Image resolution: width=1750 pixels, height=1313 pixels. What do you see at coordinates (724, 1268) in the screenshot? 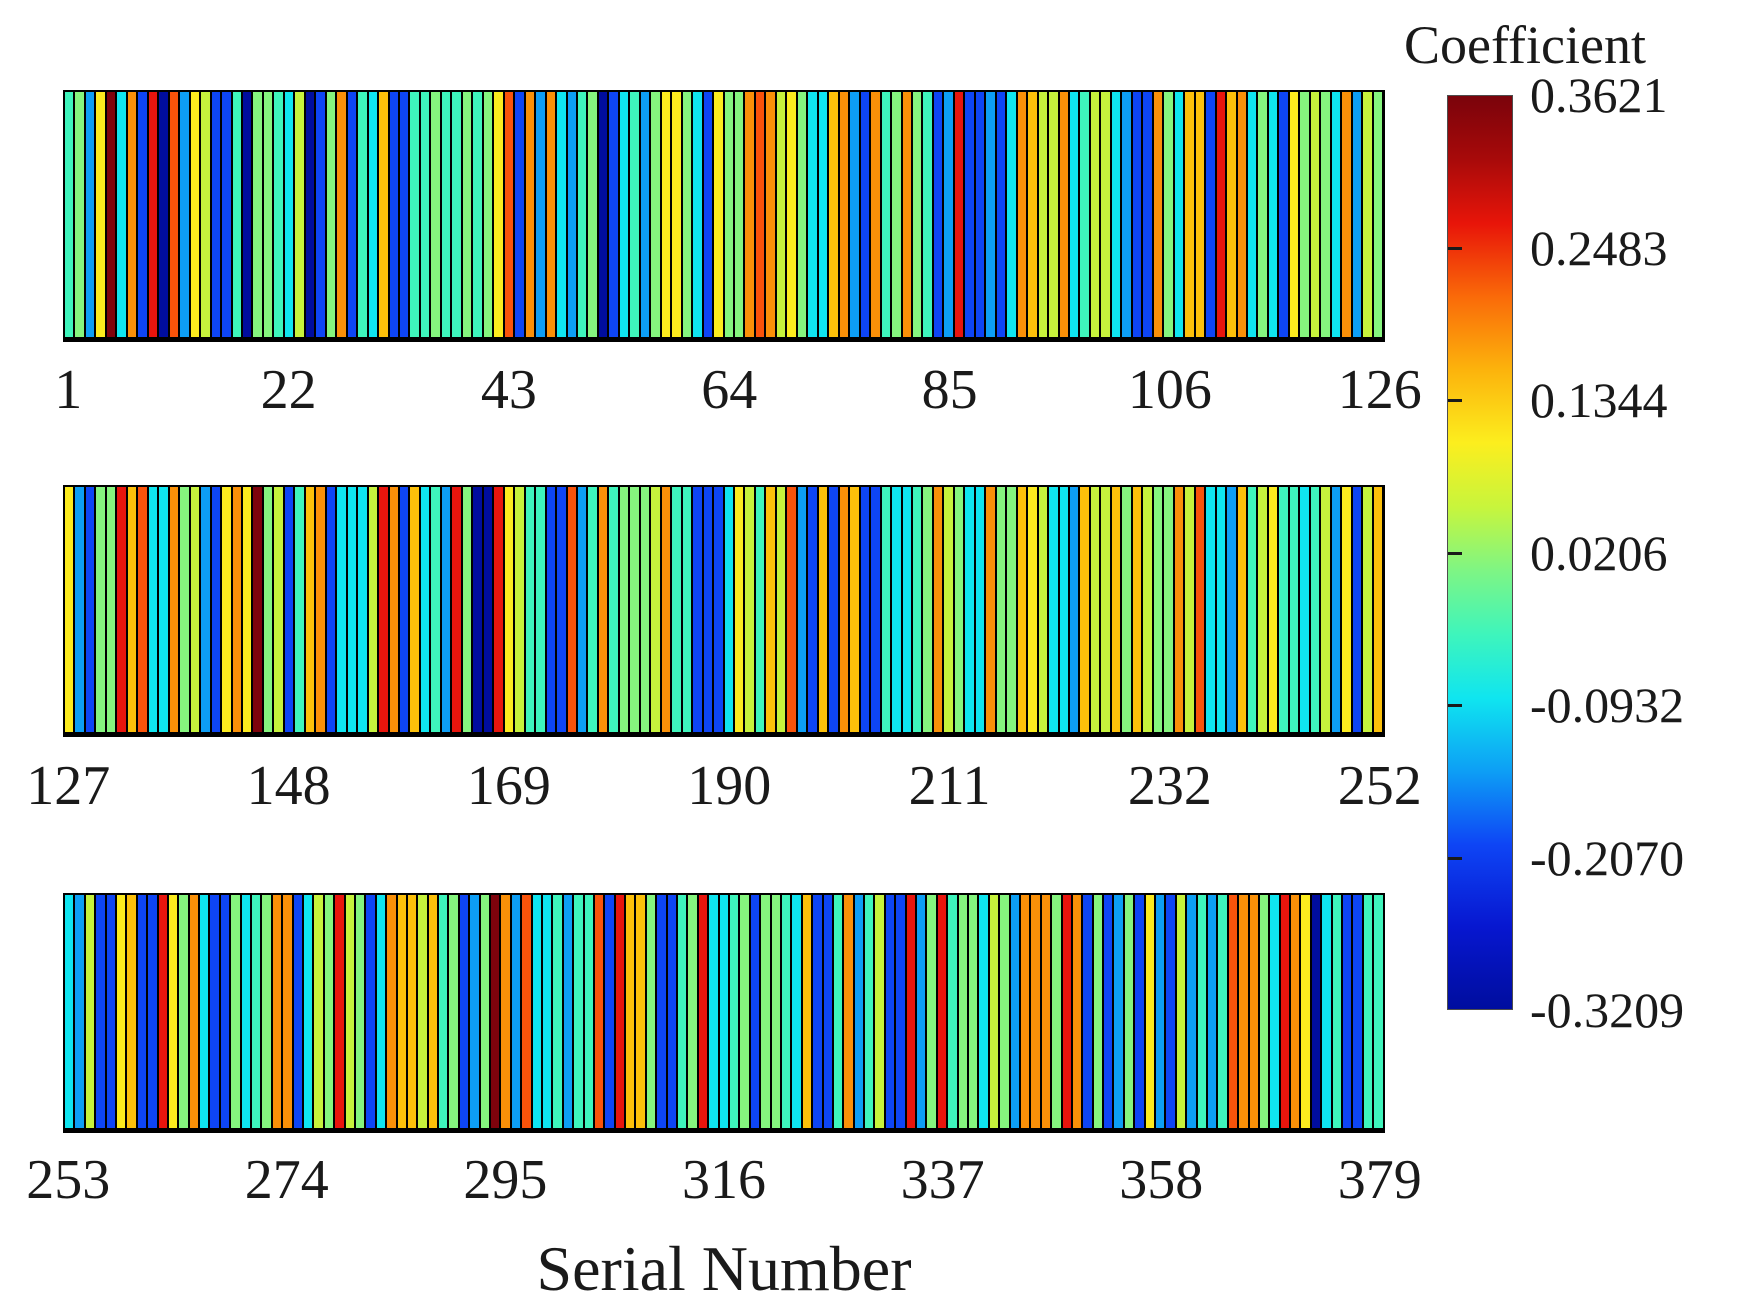
I see `x-axis-title: Serial Number` at bounding box center [724, 1268].